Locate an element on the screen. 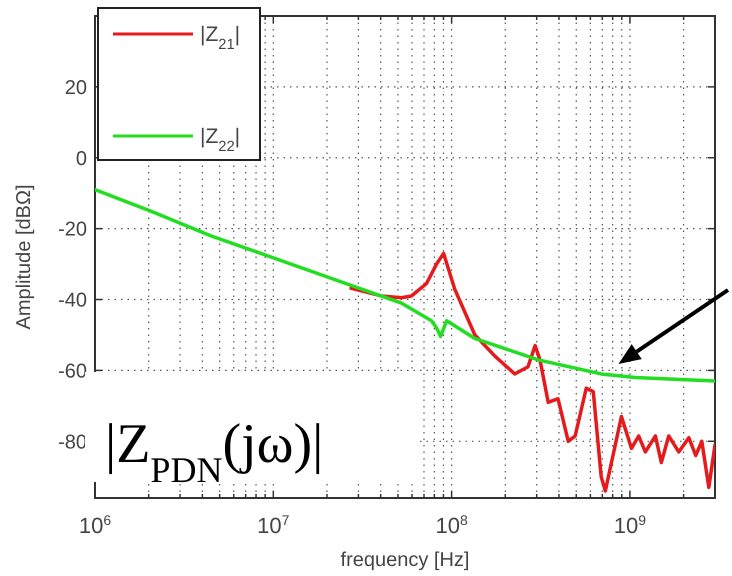 This screenshot has height=576, width=732. annotation: |Z$_{PDN}$(jω)| is located at coordinates (214, 451).